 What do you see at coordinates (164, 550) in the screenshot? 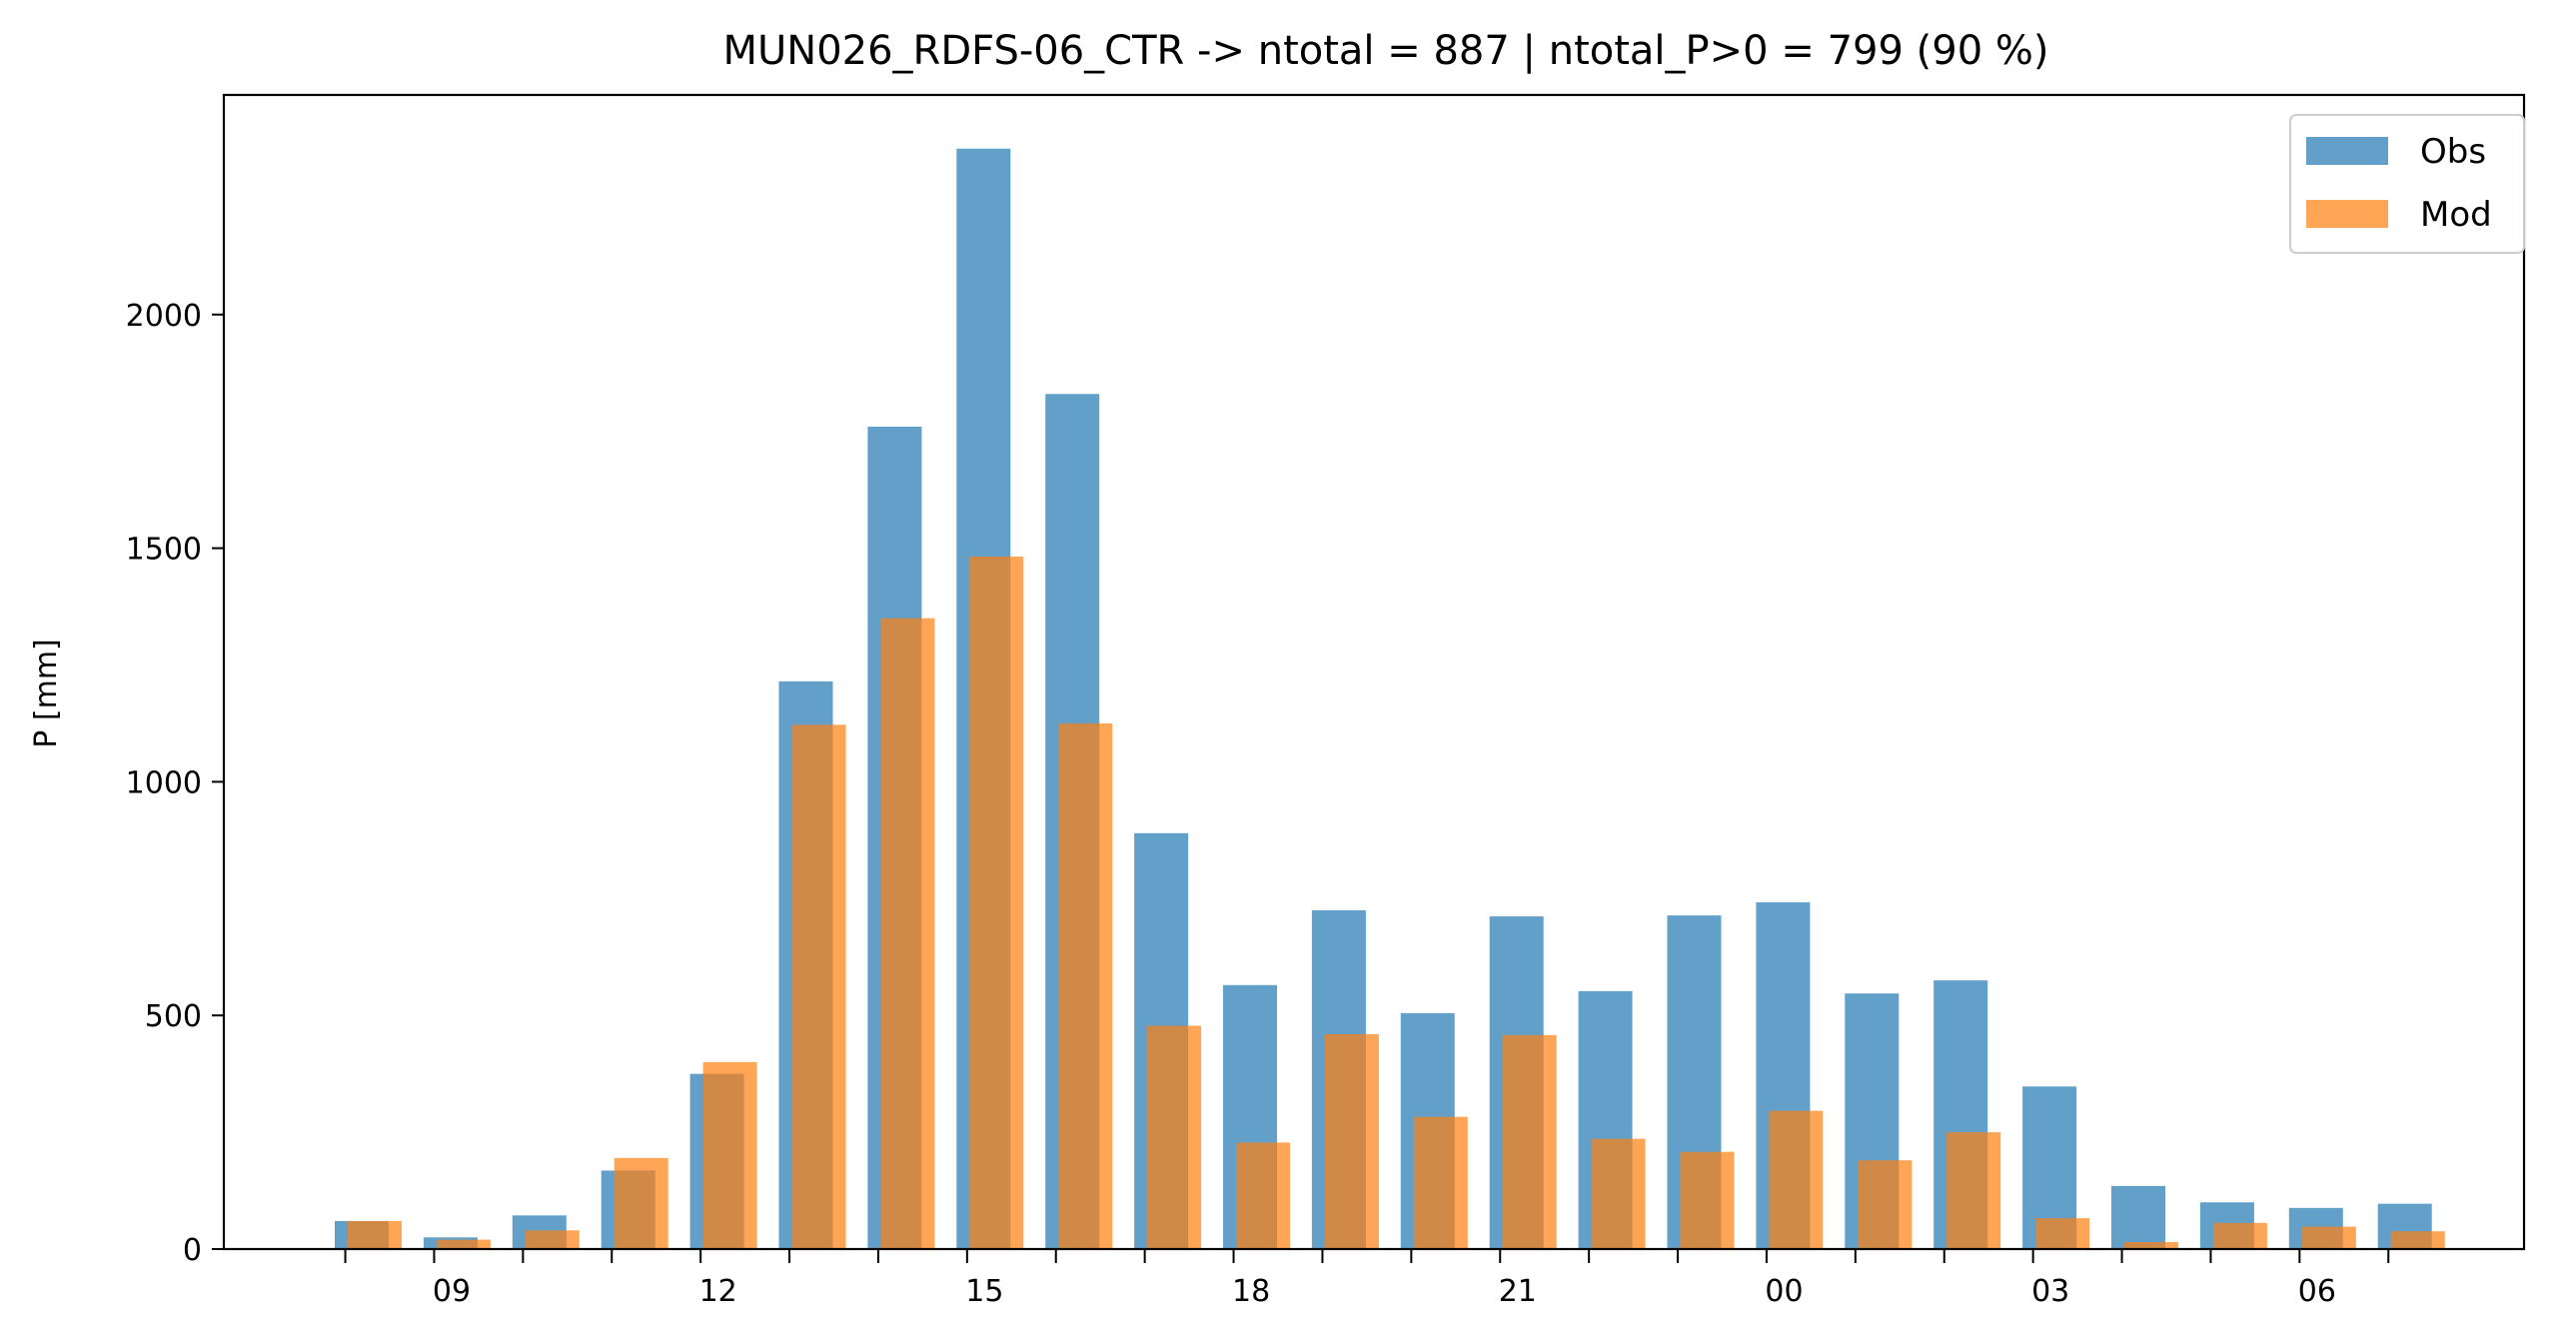
I see `y-tick-label: 1500` at bounding box center [164, 550].